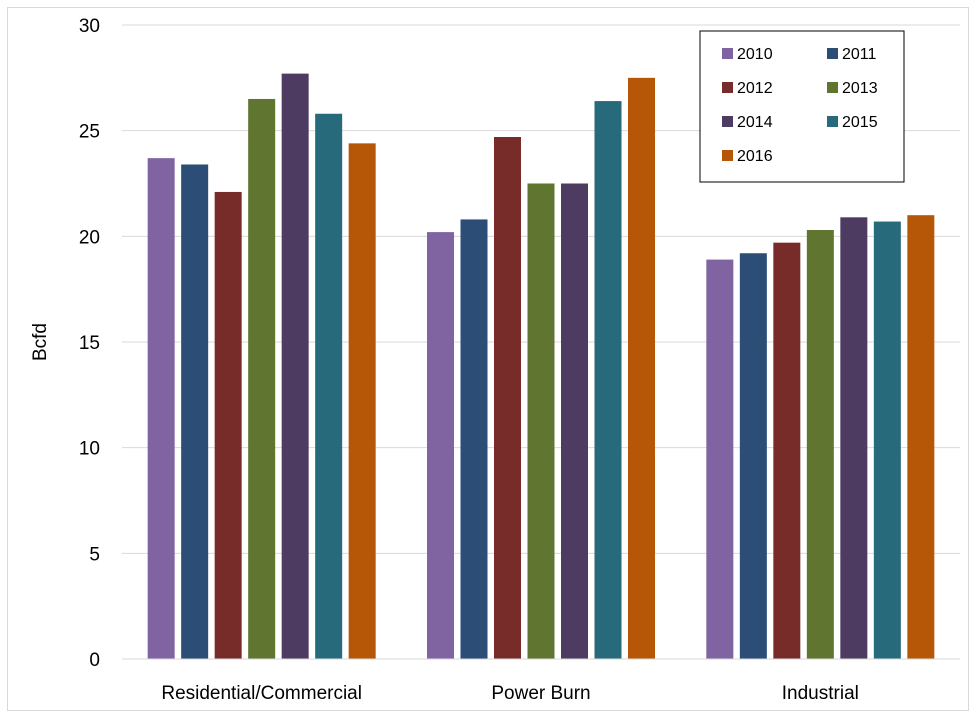 The width and height of the screenshot is (977, 713). I want to click on y-tick-label: 5, so click(94, 554).